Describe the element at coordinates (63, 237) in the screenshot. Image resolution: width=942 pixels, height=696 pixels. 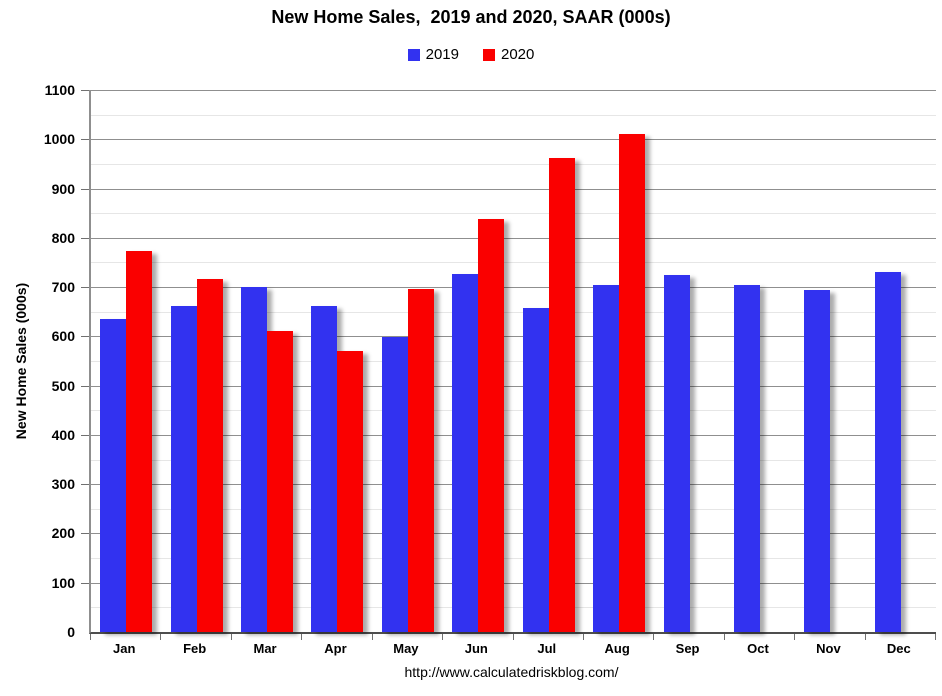
I see `y-tick-label: 800` at that location.